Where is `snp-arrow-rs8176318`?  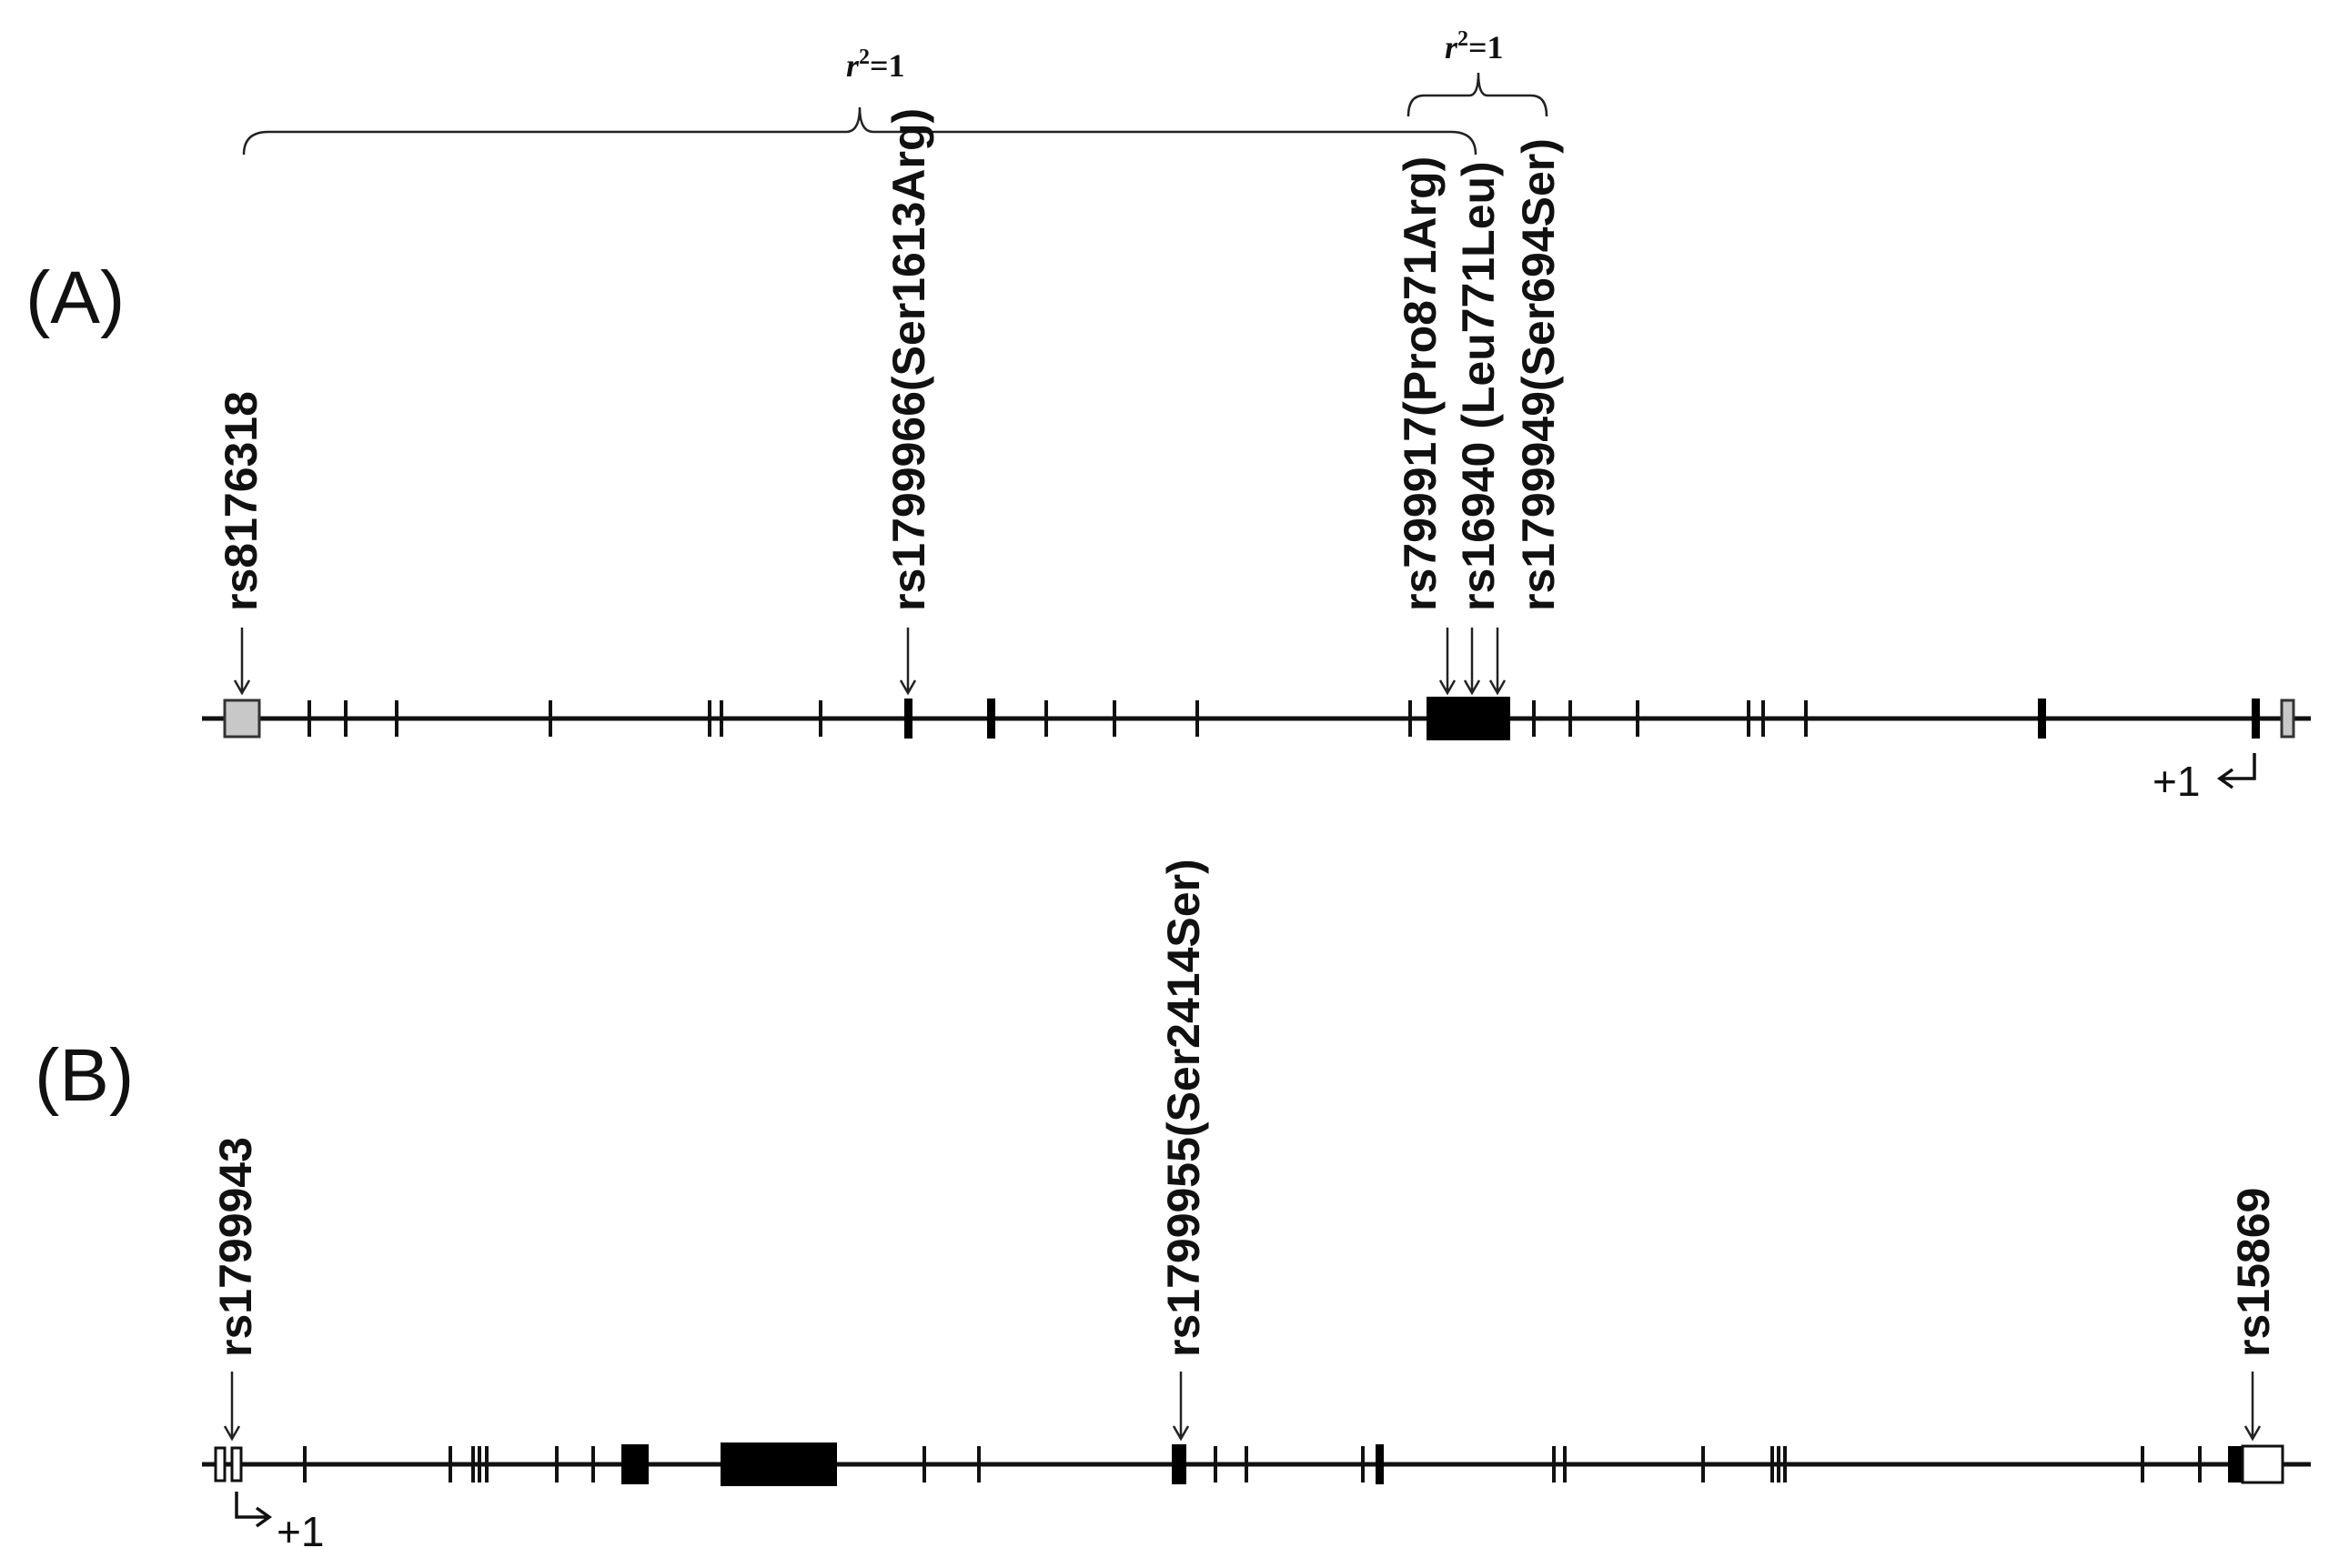
snp-arrow-rs8176318 is located at coordinates (242, 662).